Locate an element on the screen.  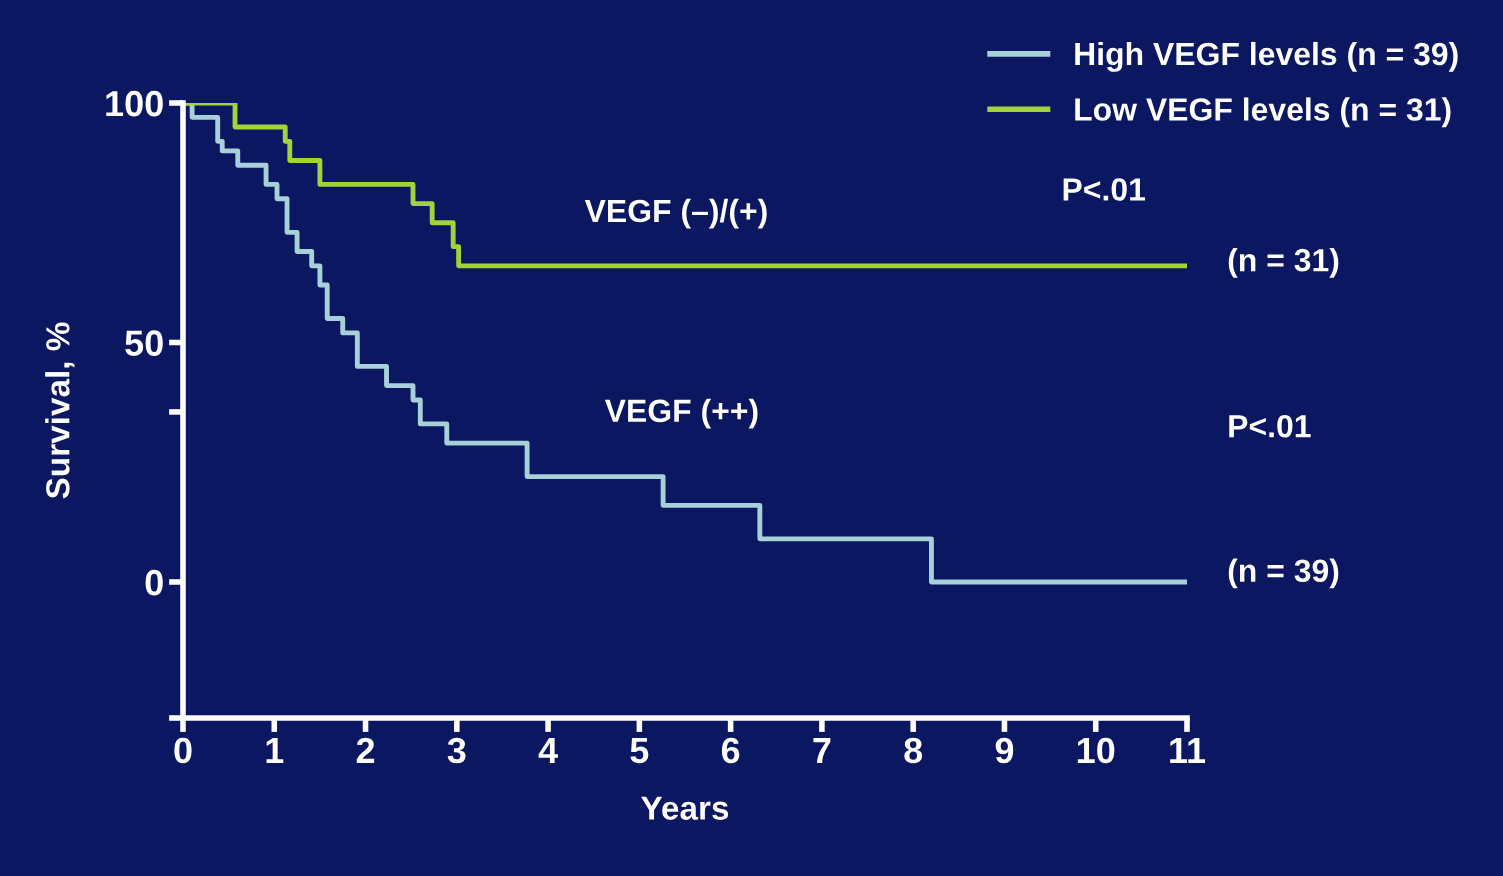
annotation: VEGF (–)/(+) is located at coordinates (675, 213).